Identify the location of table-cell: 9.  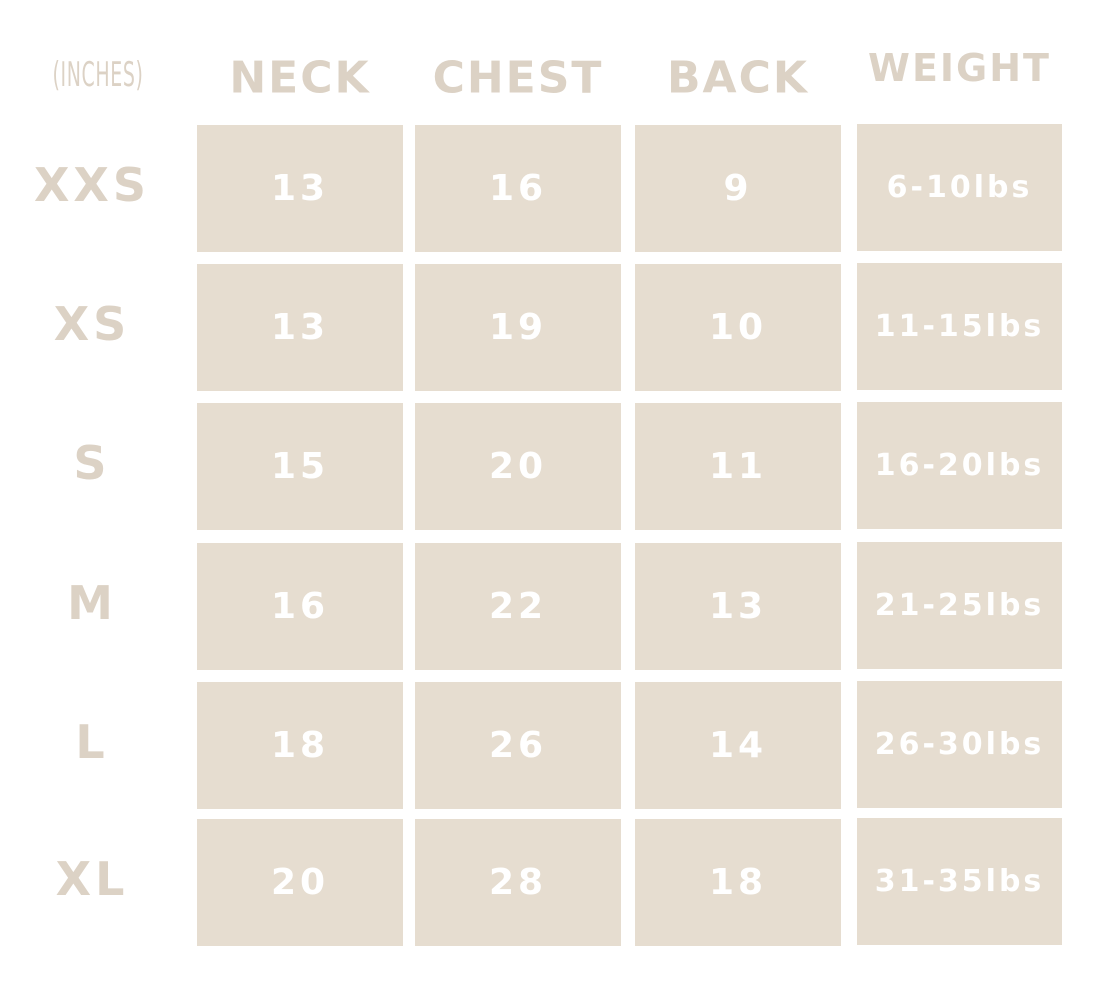
(738, 188).